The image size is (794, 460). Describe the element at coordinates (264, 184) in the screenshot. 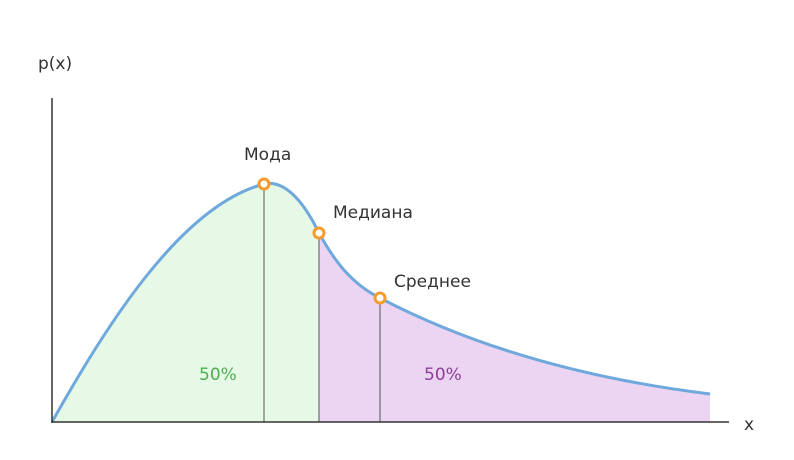

I see `mode-marker` at that location.